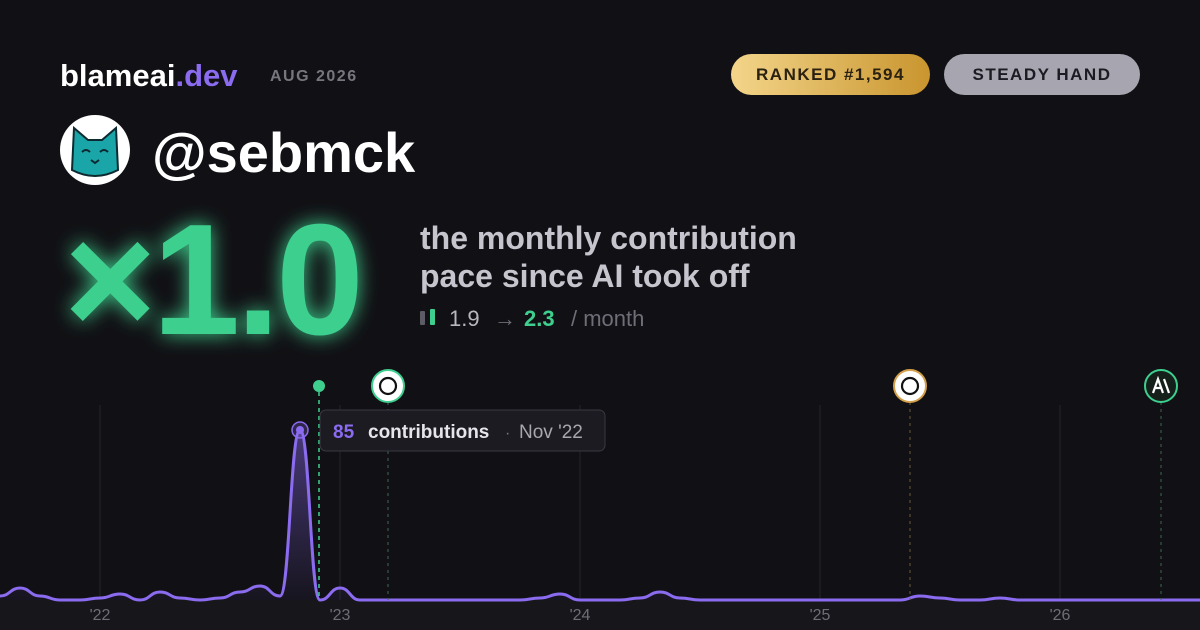 The image size is (1200, 630). Describe the element at coordinates (206, 75) in the screenshot. I see `brand-tld: .dev` at that location.